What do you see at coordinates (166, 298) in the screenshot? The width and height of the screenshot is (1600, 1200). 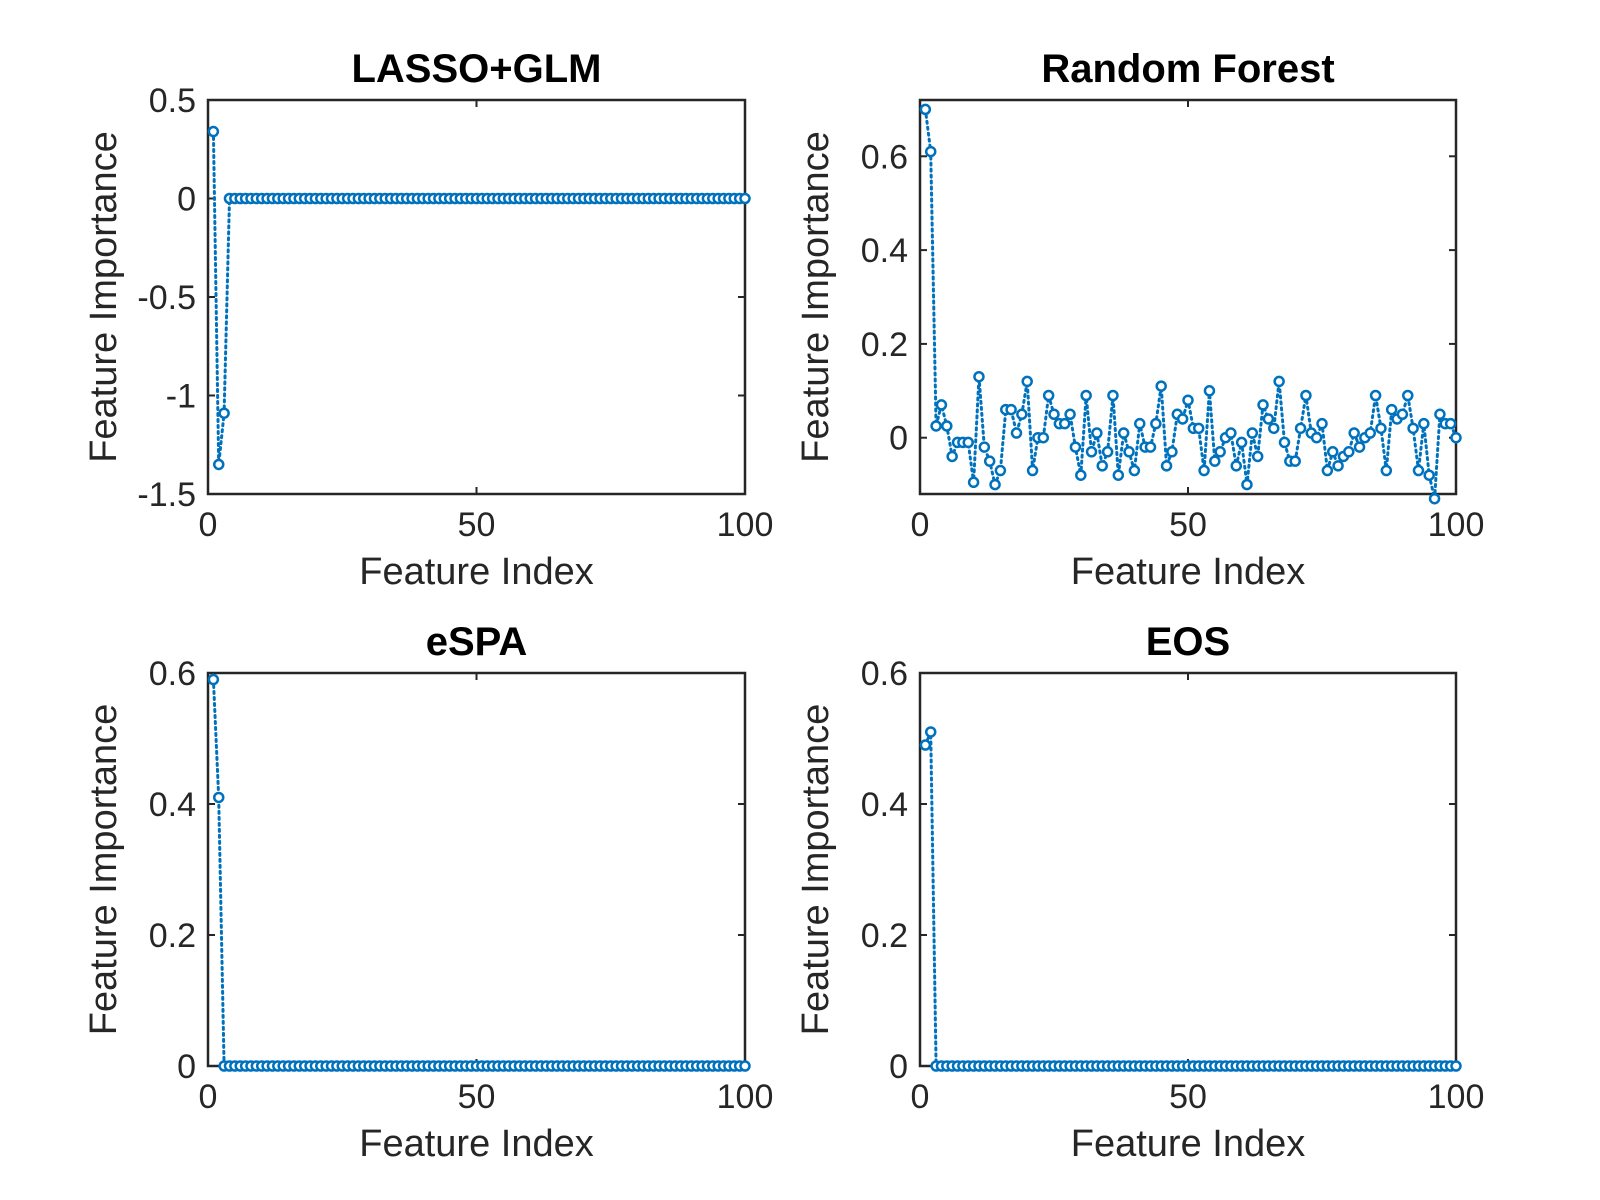 I see `y-tick-label: -0.5` at bounding box center [166, 298].